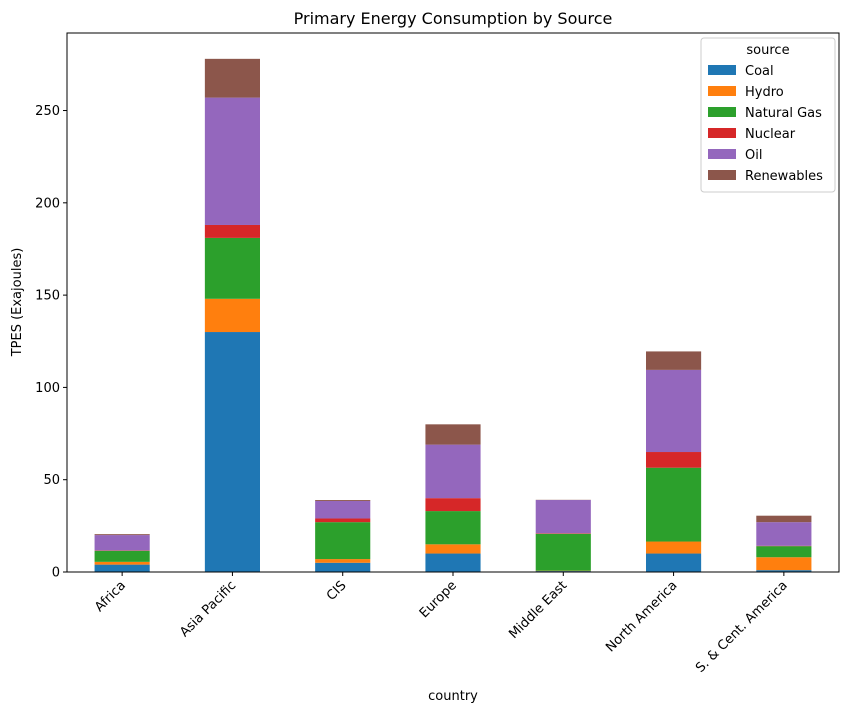 The image size is (850, 713). I want to click on y-tick-label: 150, so click(47, 296).